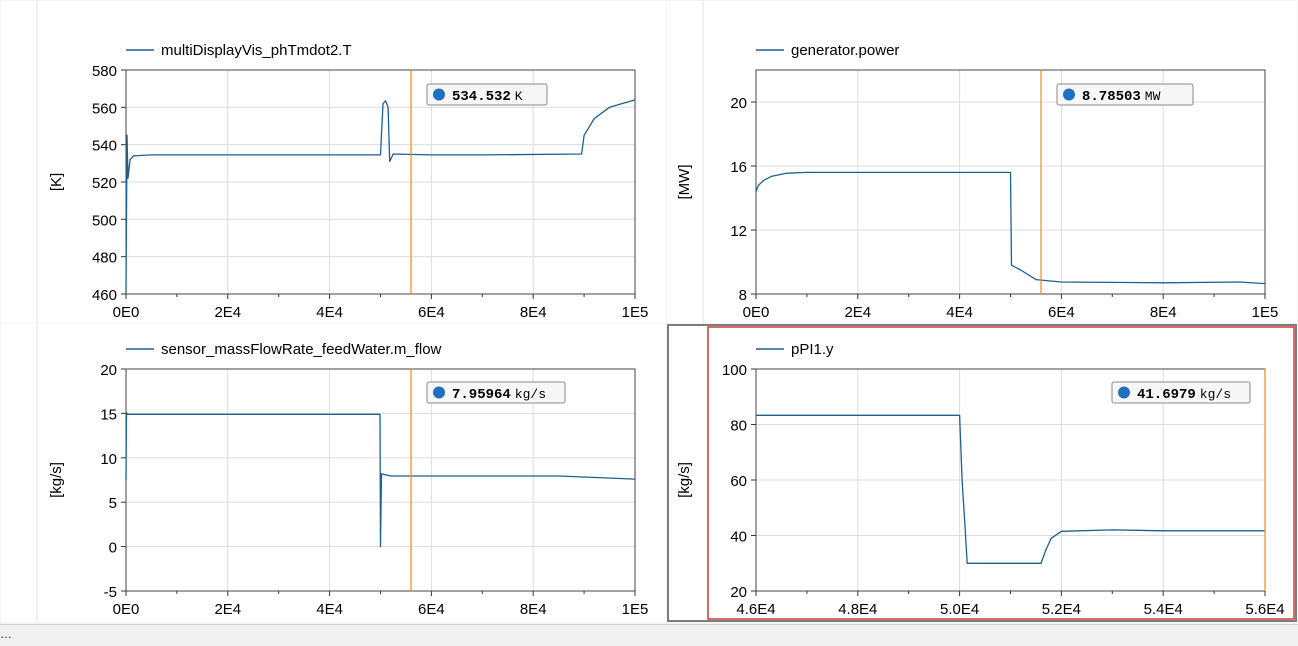 This screenshot has height=646, width=1298. Describe the element at coordinates (113, 503) in the screenshot. I see `y-tick-label: 5` at that location.